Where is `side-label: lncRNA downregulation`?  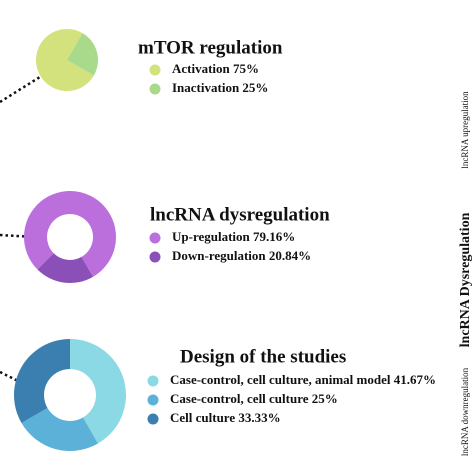
side-label: lncRNA downregulation is located at coordinates (465, 411).